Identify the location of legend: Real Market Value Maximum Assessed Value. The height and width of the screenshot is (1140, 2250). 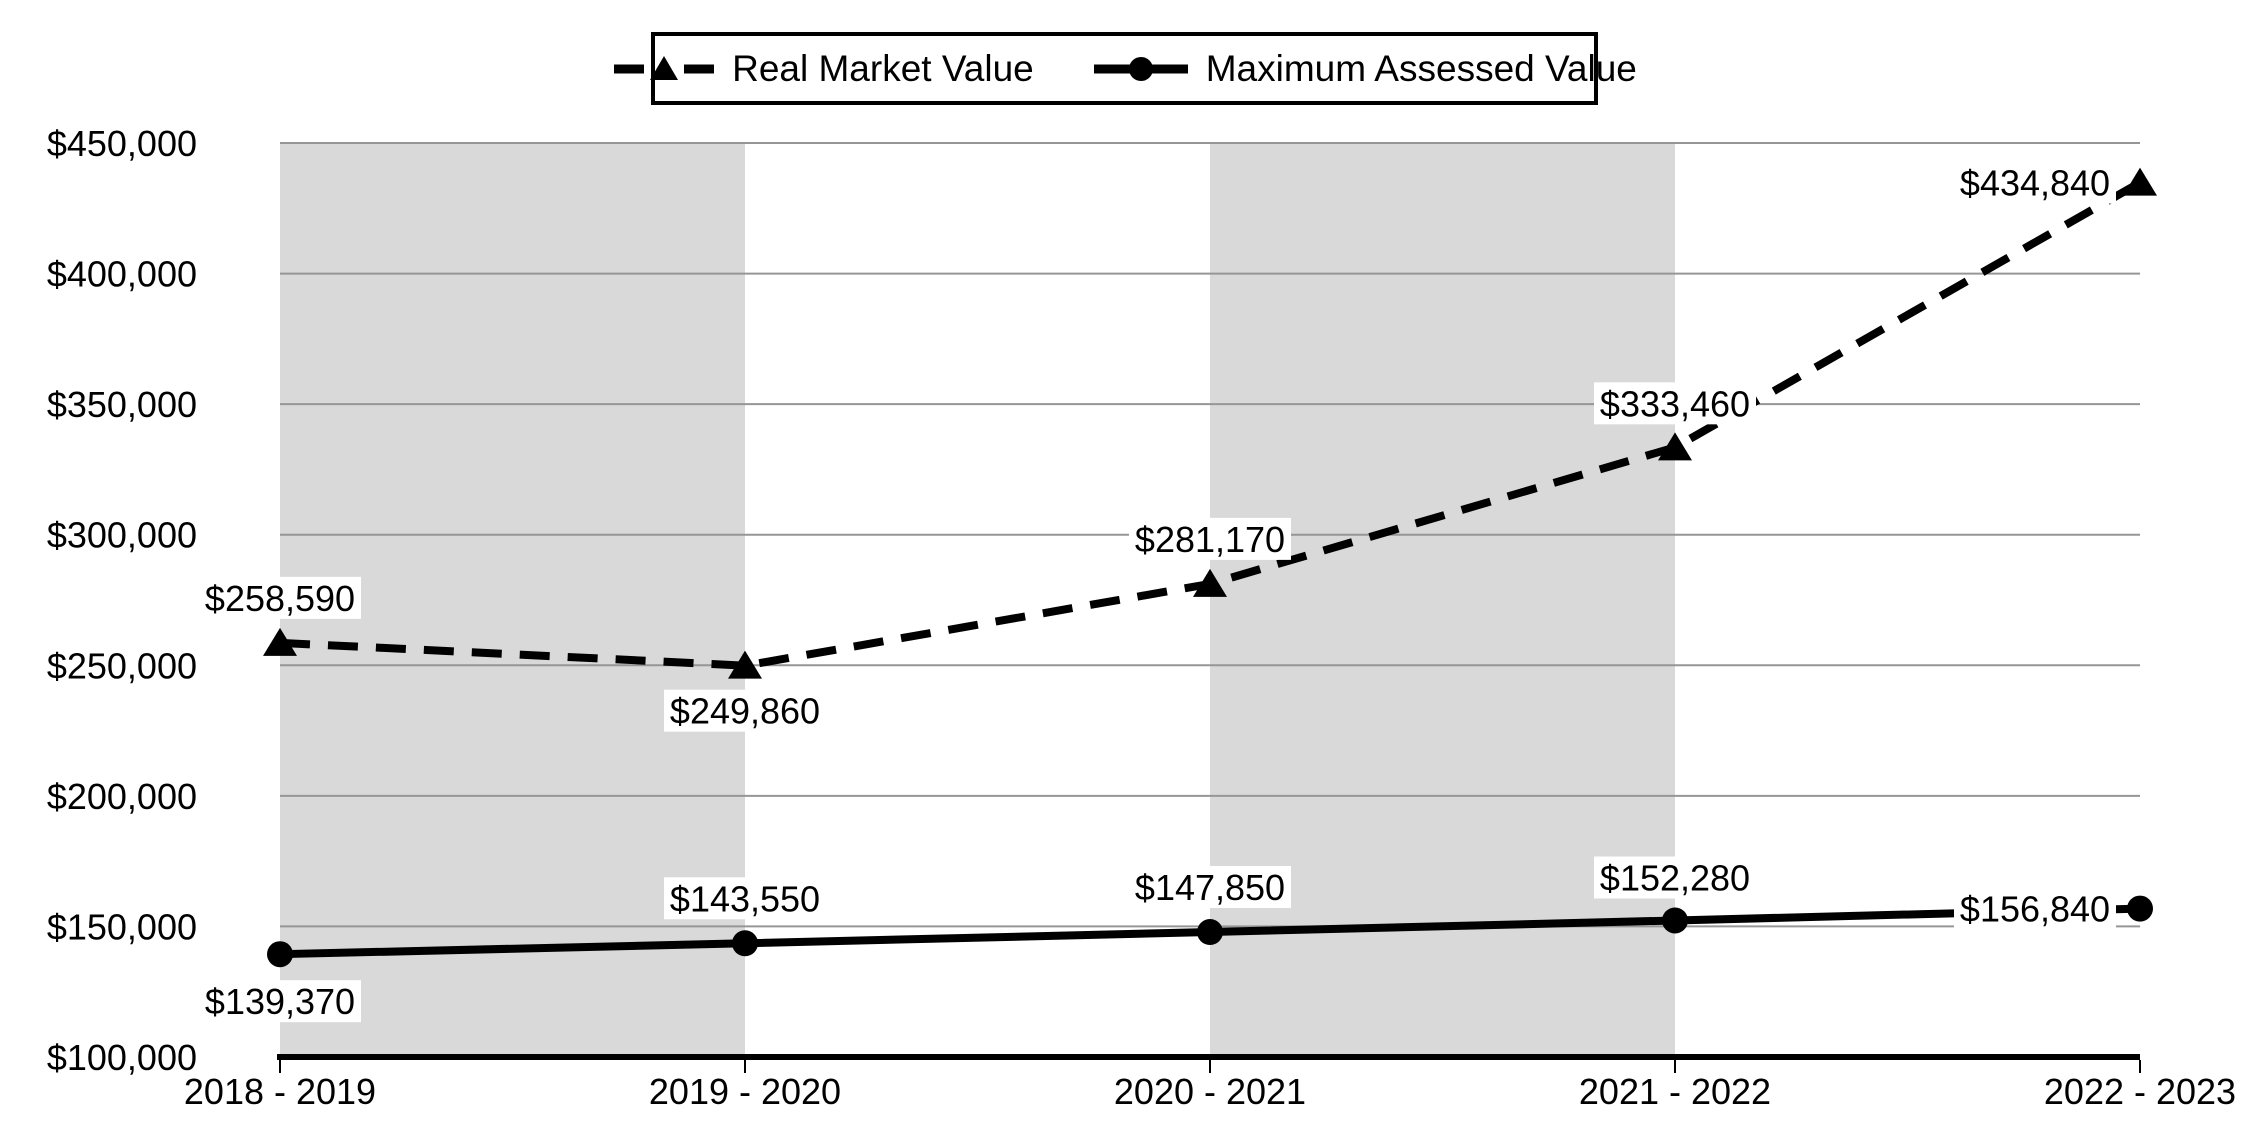
(1125, 68).